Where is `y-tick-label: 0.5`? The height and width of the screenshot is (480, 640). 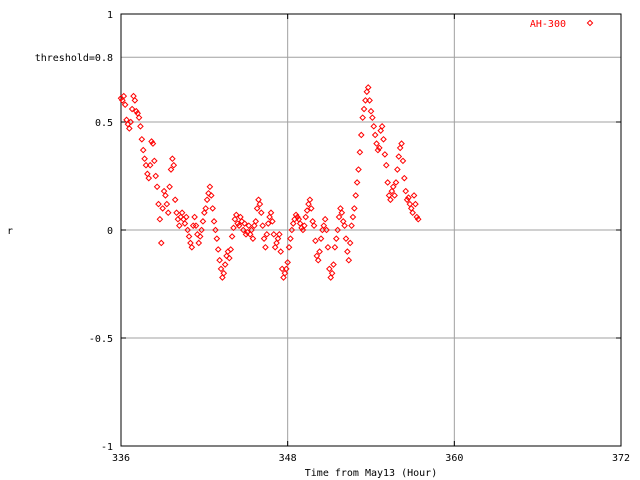
y-tick-label: 0.5 is located at coordinates (104, 123).